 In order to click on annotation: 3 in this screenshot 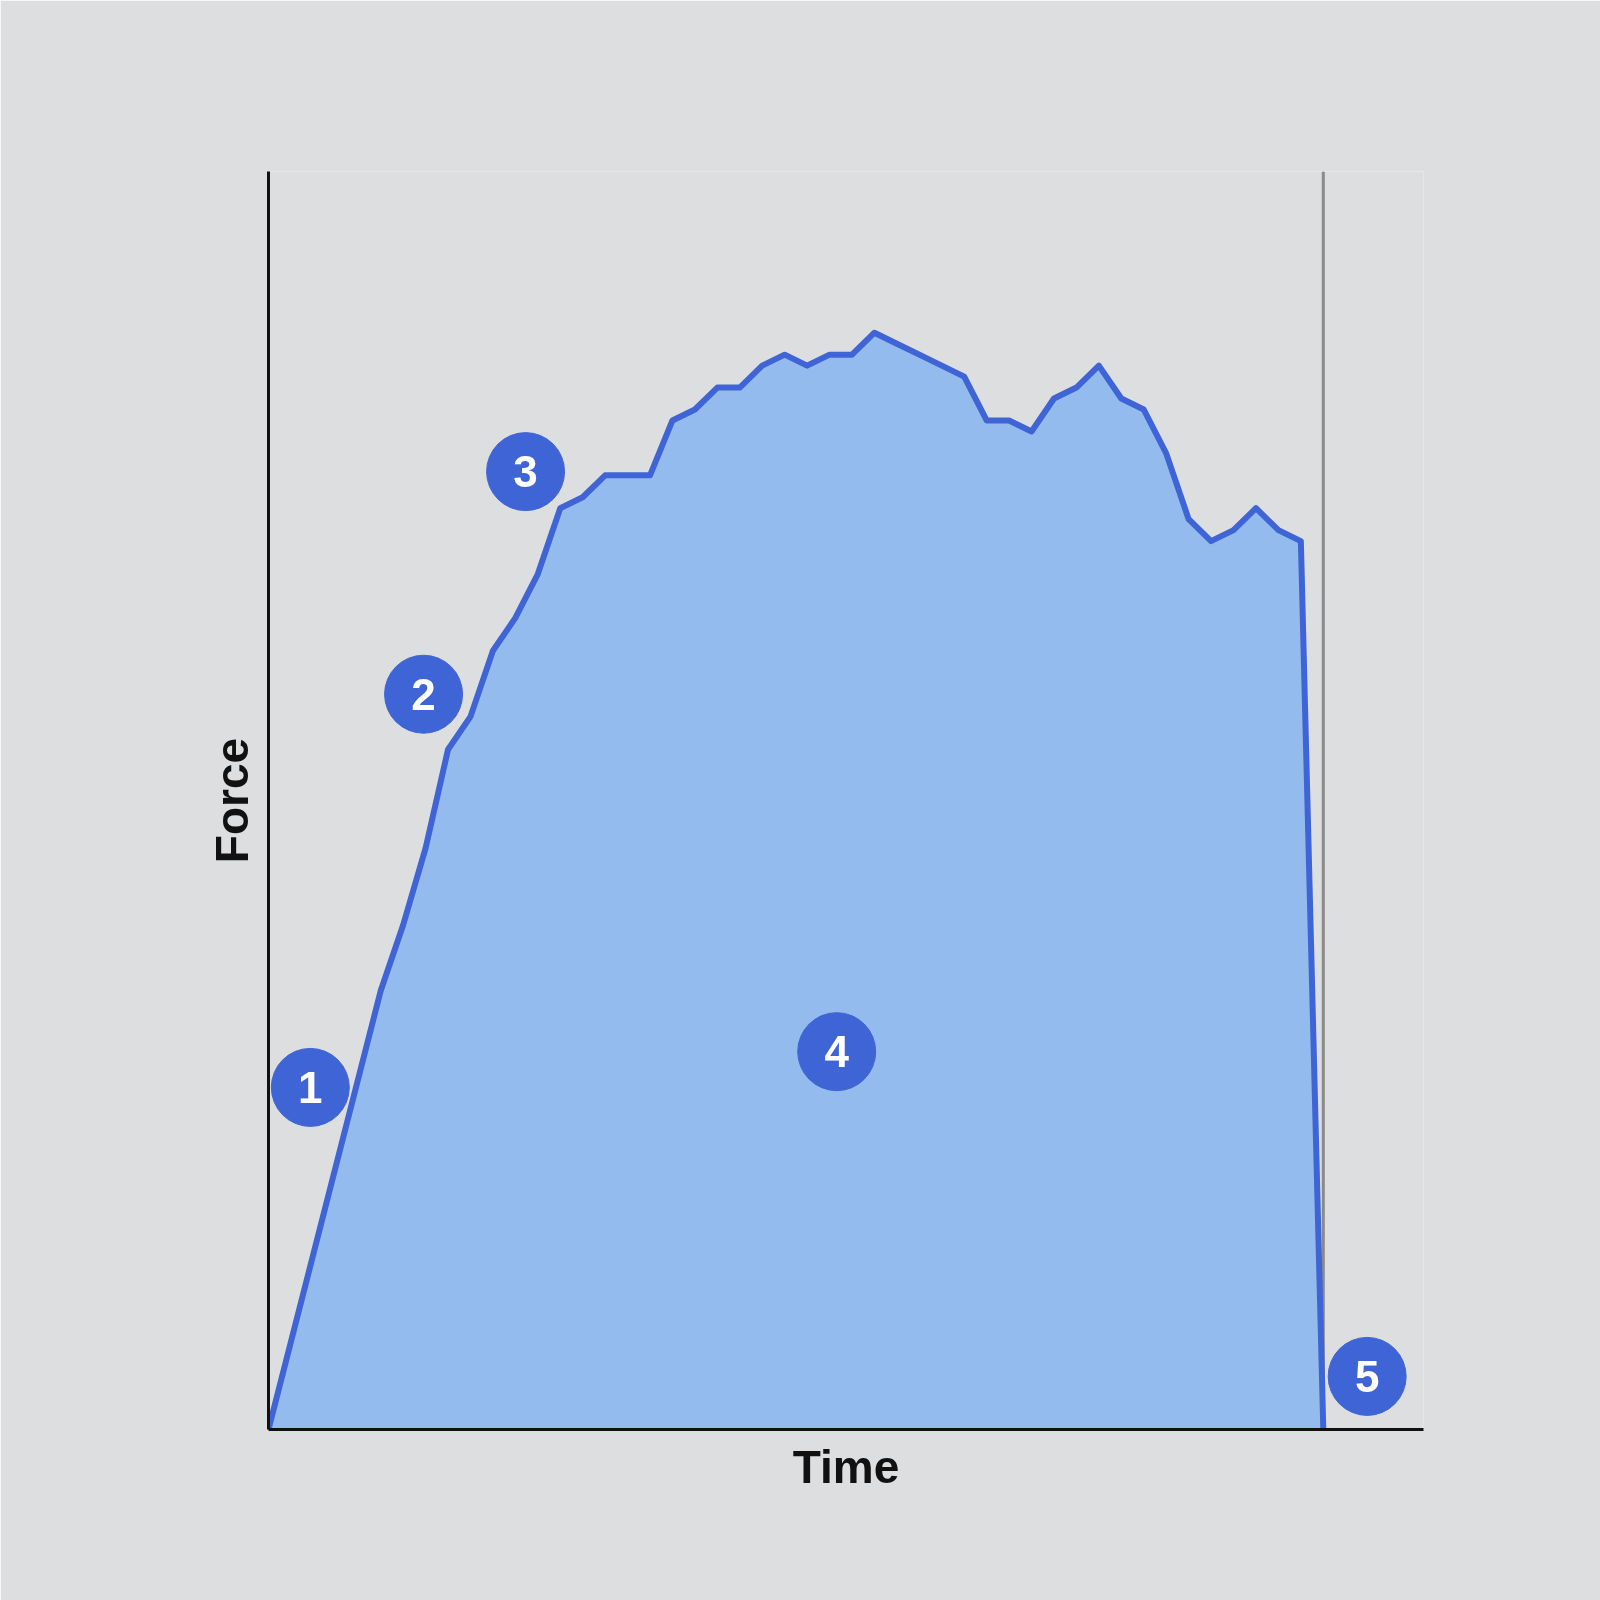, I will do `click(525, 472)`.